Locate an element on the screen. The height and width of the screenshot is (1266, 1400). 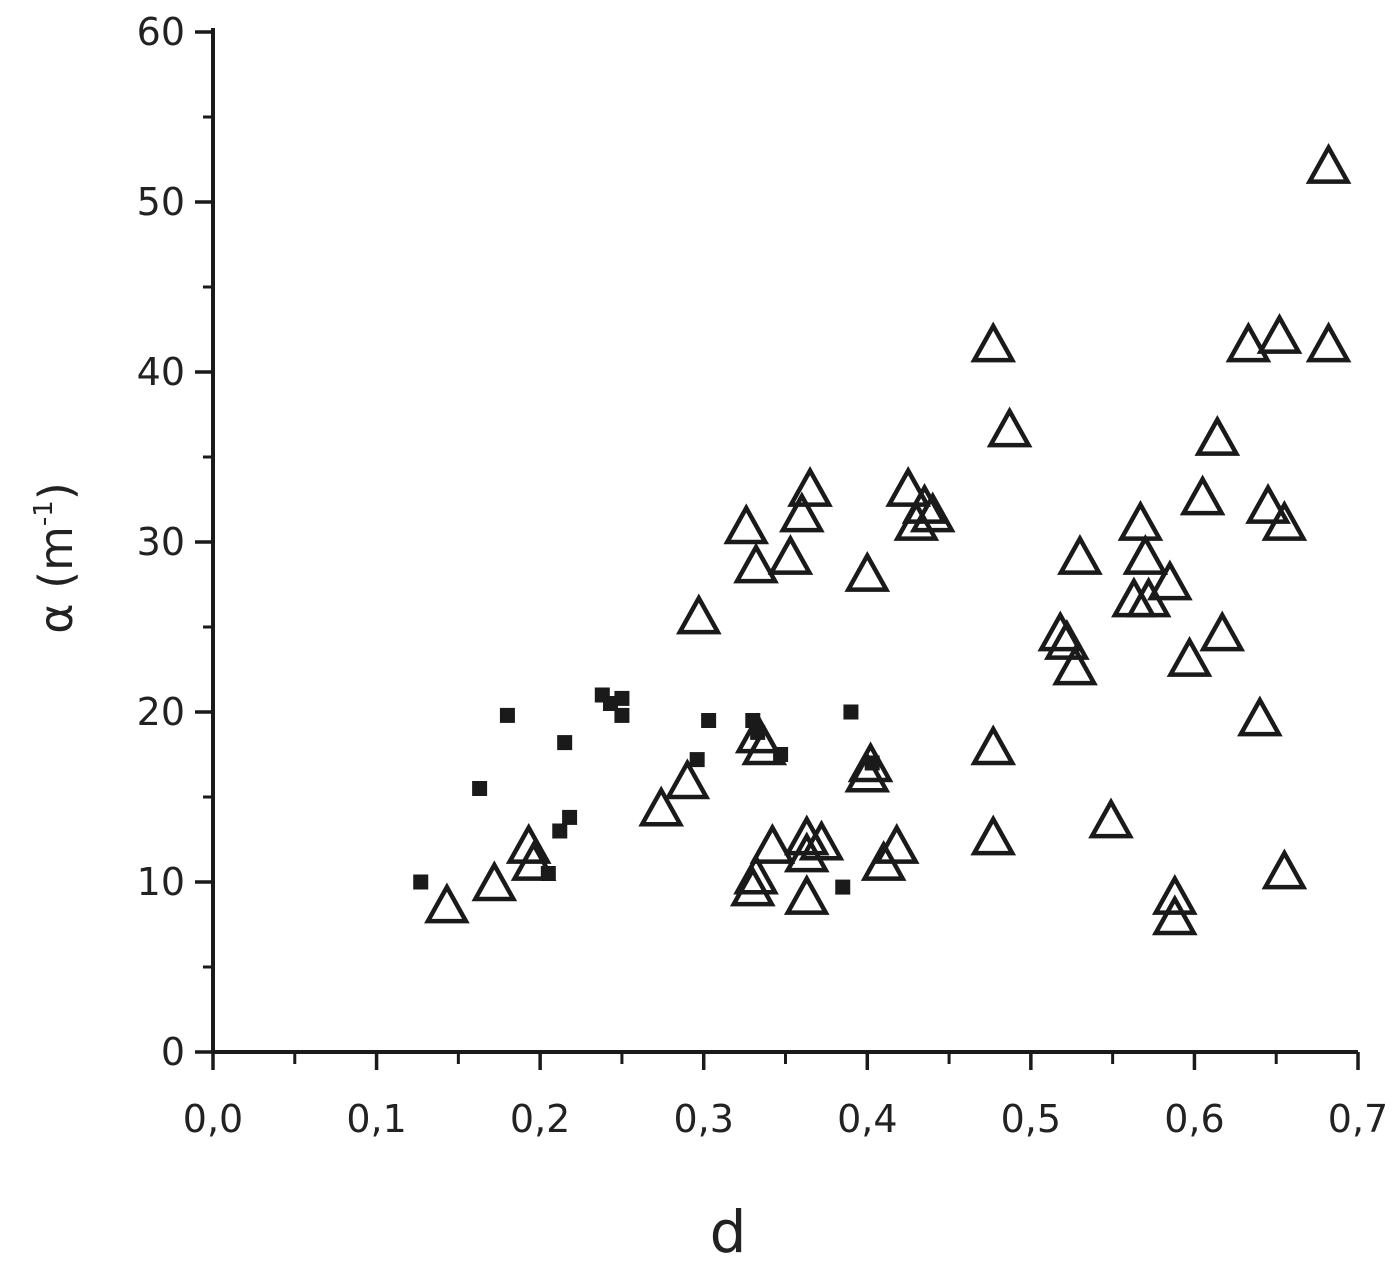
y-axis-label-exponent: -1 is located at coordinates (44, 513).